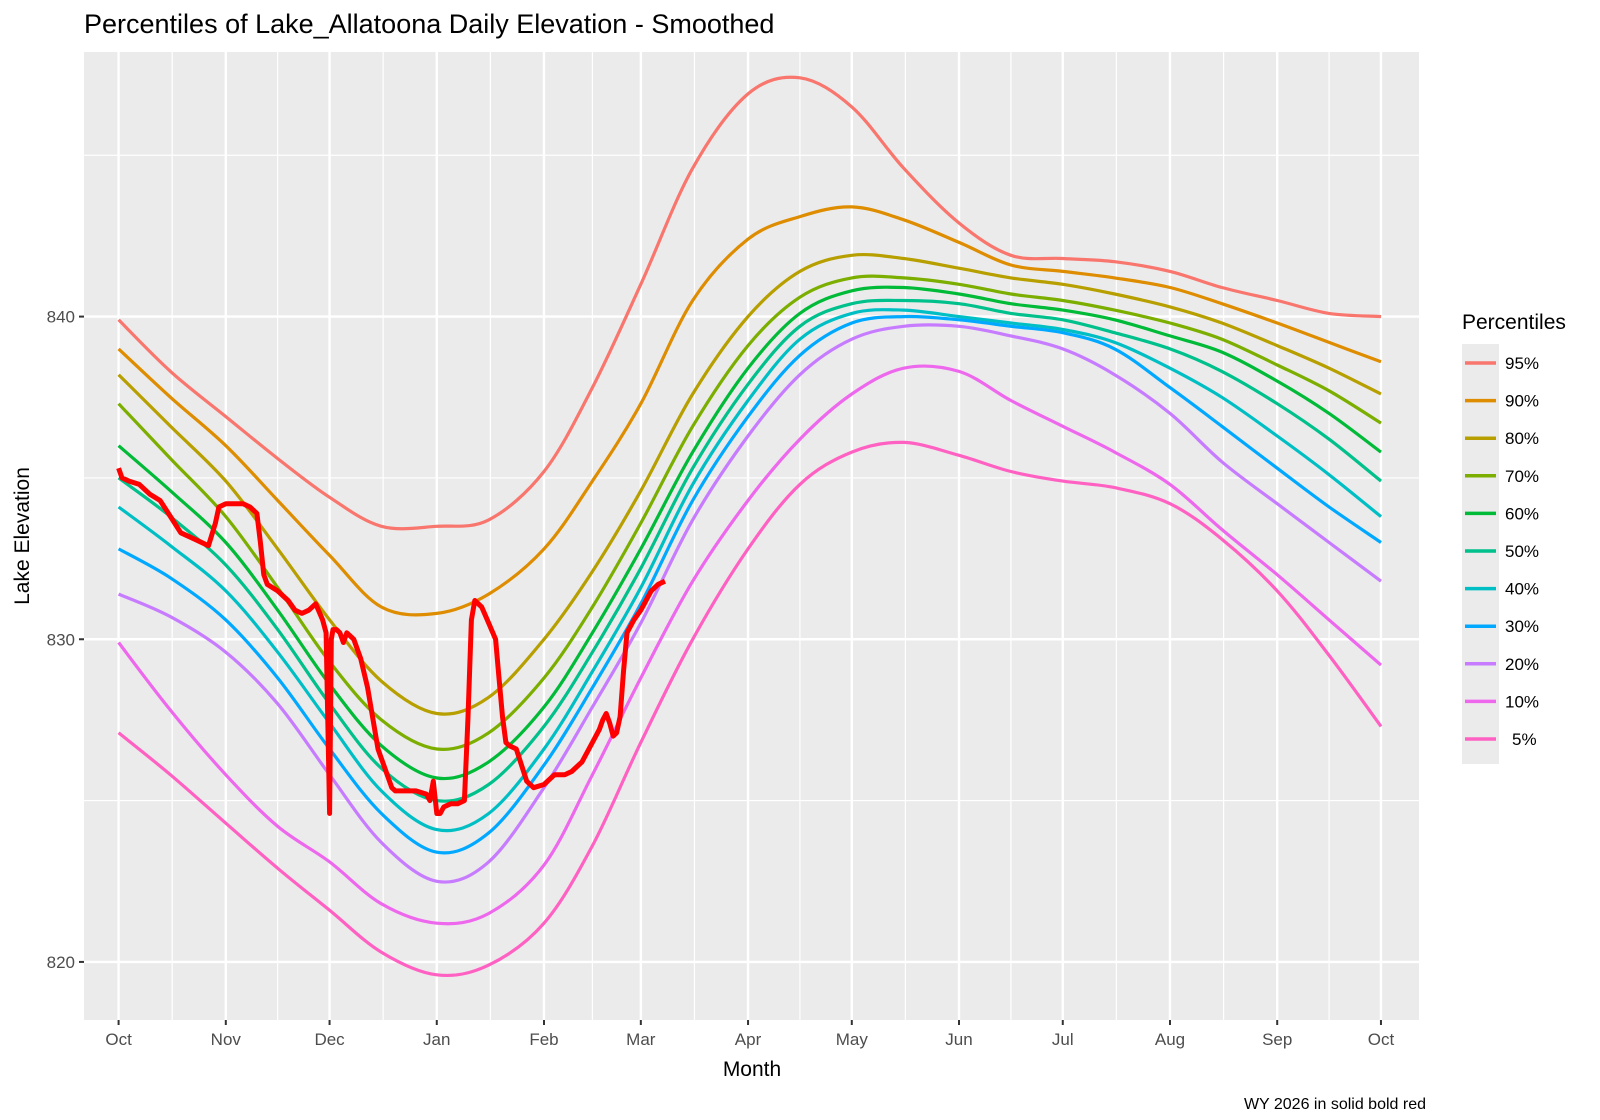 Image resolution: width=1600 pixels, height=1120 pixels. What do you see at coordinates (436, 1039) in the screenshot?
I see `x-tick-label: Jan` at bounding box center [436, 1039].